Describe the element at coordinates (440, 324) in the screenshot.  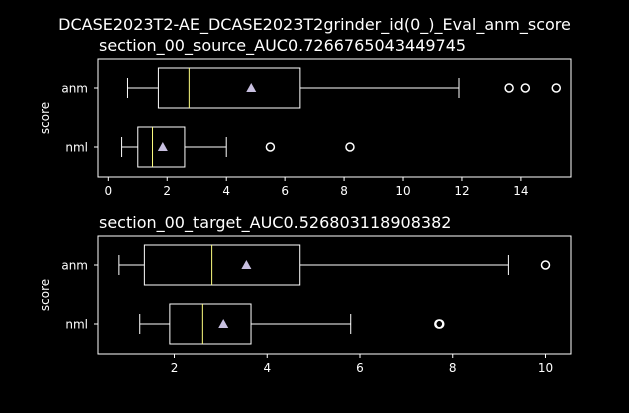
I see `outlier-point-target-nml` at that location.